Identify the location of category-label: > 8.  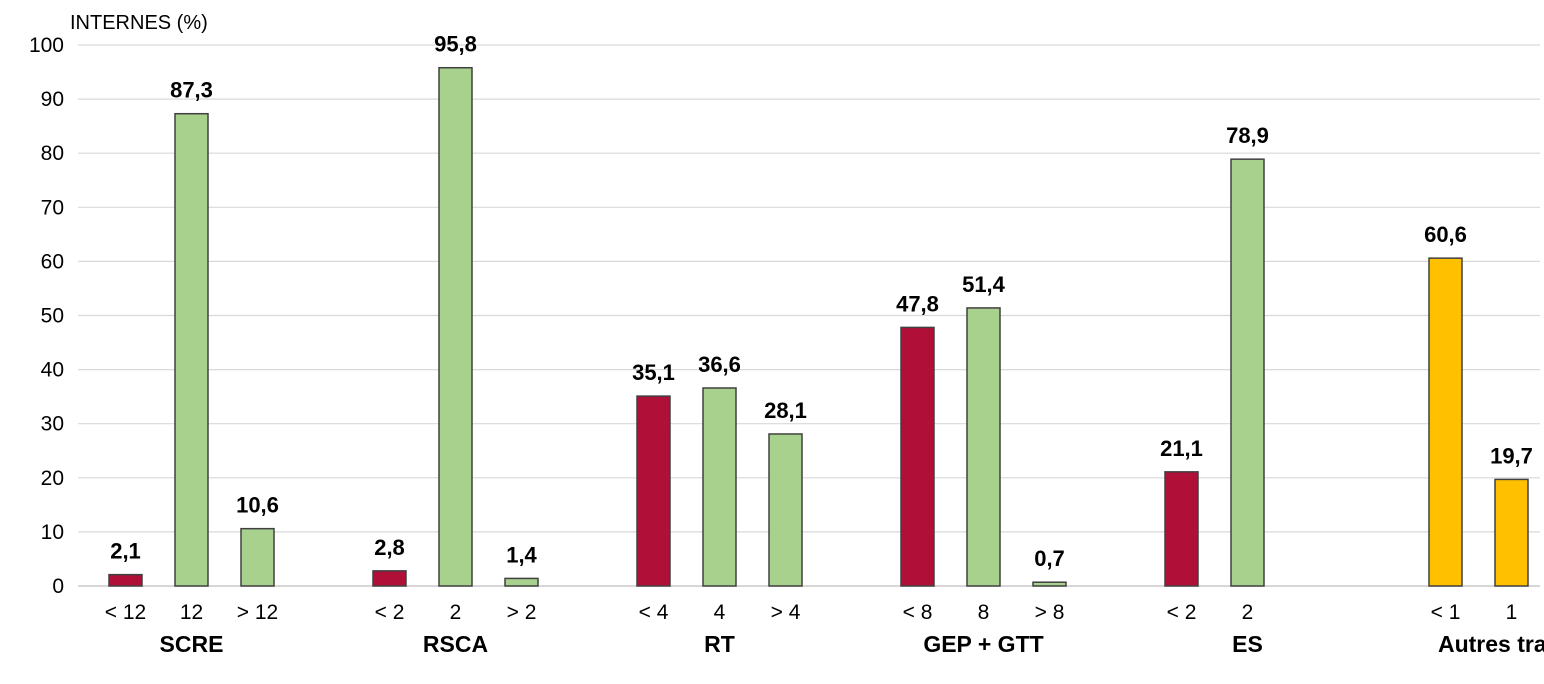
(1050, 612).